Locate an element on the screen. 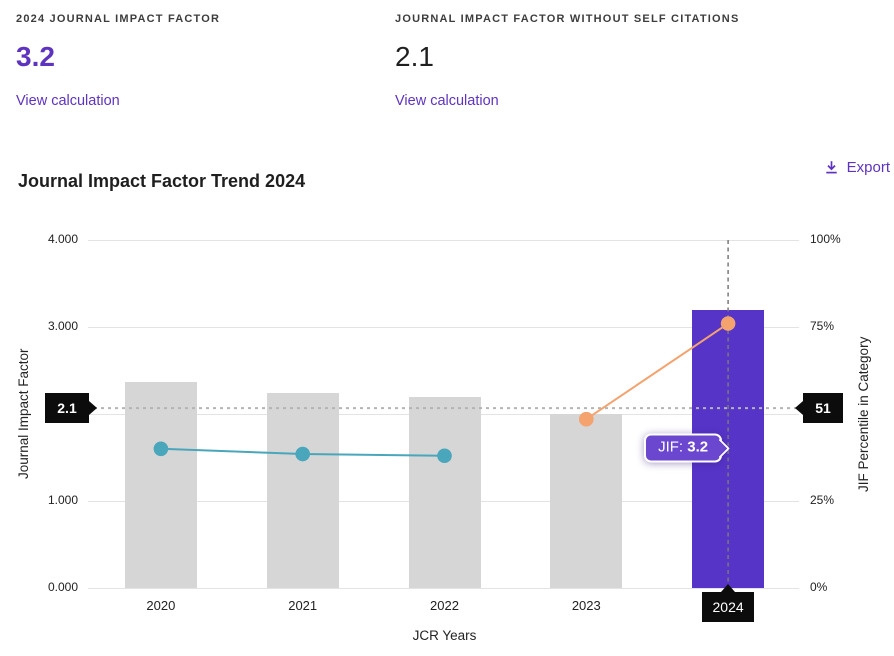 The image size is (894, 656). tooltip-value: 3.2 is located at coordinates (698, 447).